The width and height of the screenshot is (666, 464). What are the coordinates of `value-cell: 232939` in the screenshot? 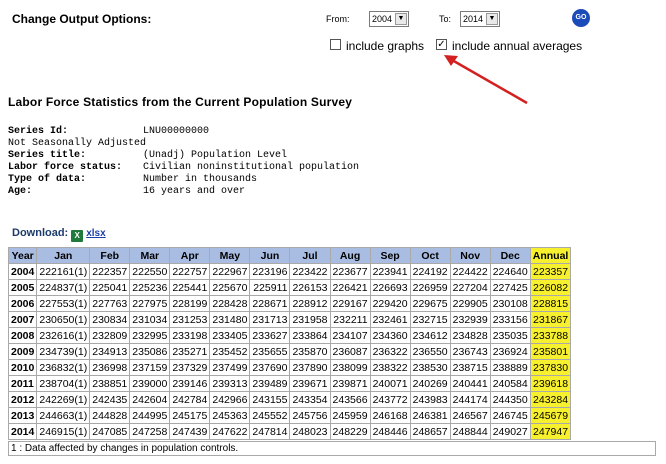 It's located at (470, 319).